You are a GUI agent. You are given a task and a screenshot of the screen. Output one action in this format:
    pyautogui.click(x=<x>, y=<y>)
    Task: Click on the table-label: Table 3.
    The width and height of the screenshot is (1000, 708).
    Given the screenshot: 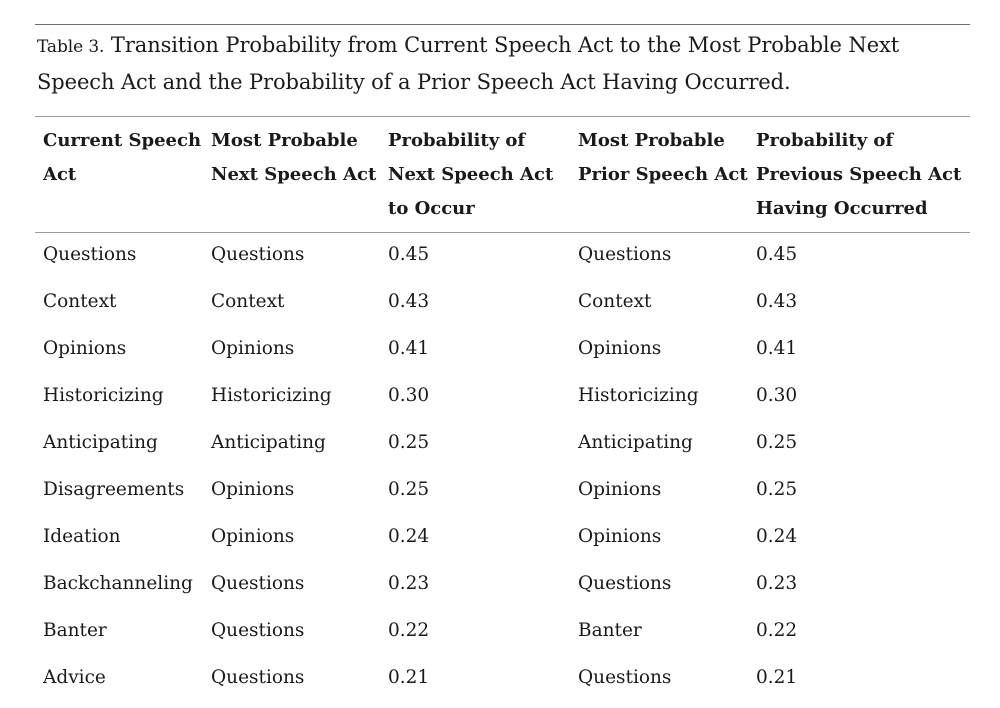 What is the action you would take?
    pyautogui.click(x=71, y=47)
    